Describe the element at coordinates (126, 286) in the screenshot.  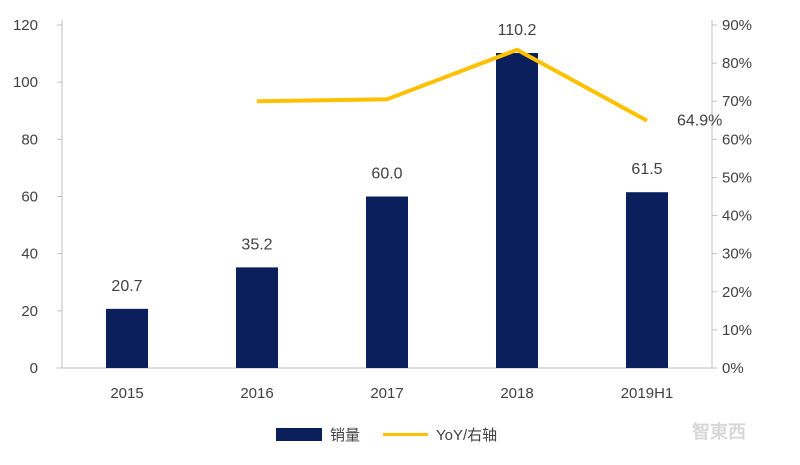
I see `bar-data-label: 20.7` at that location.